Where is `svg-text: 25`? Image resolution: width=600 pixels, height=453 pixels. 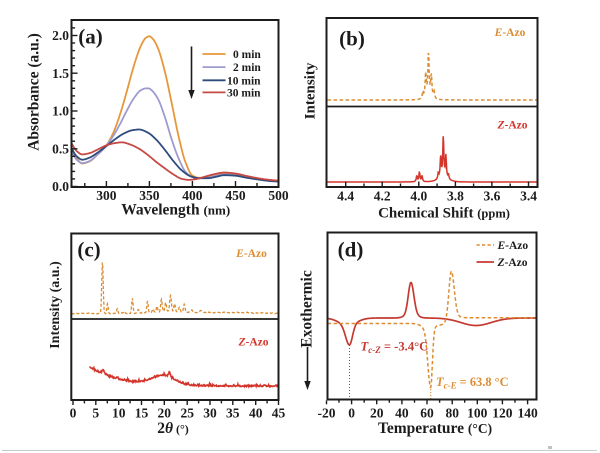
svg-text: 25 is located at coordinates (187, 413).